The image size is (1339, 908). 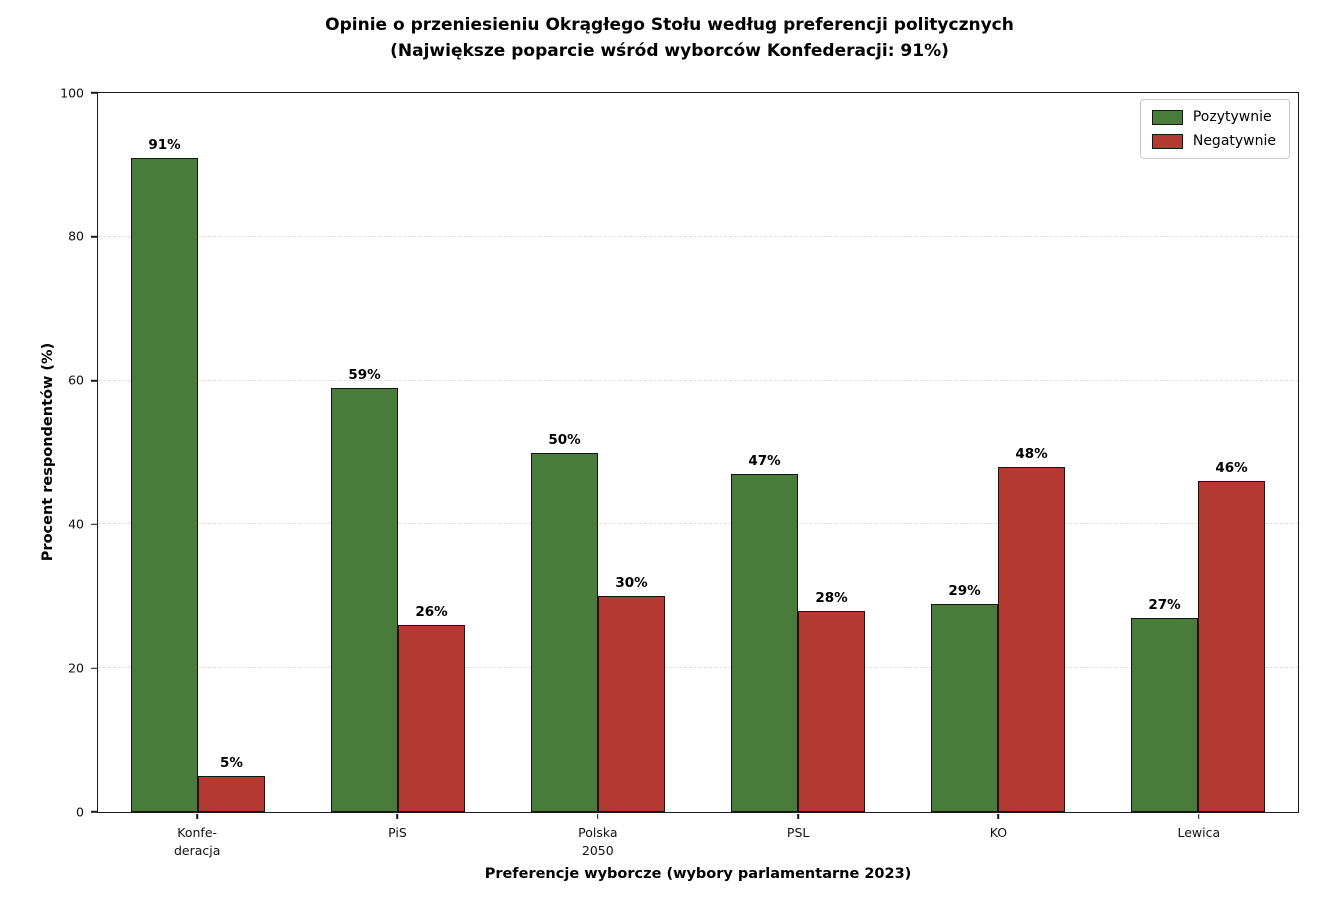 I want to click on legend-swatch-pozytywnie, so click(x=1167, y=117).